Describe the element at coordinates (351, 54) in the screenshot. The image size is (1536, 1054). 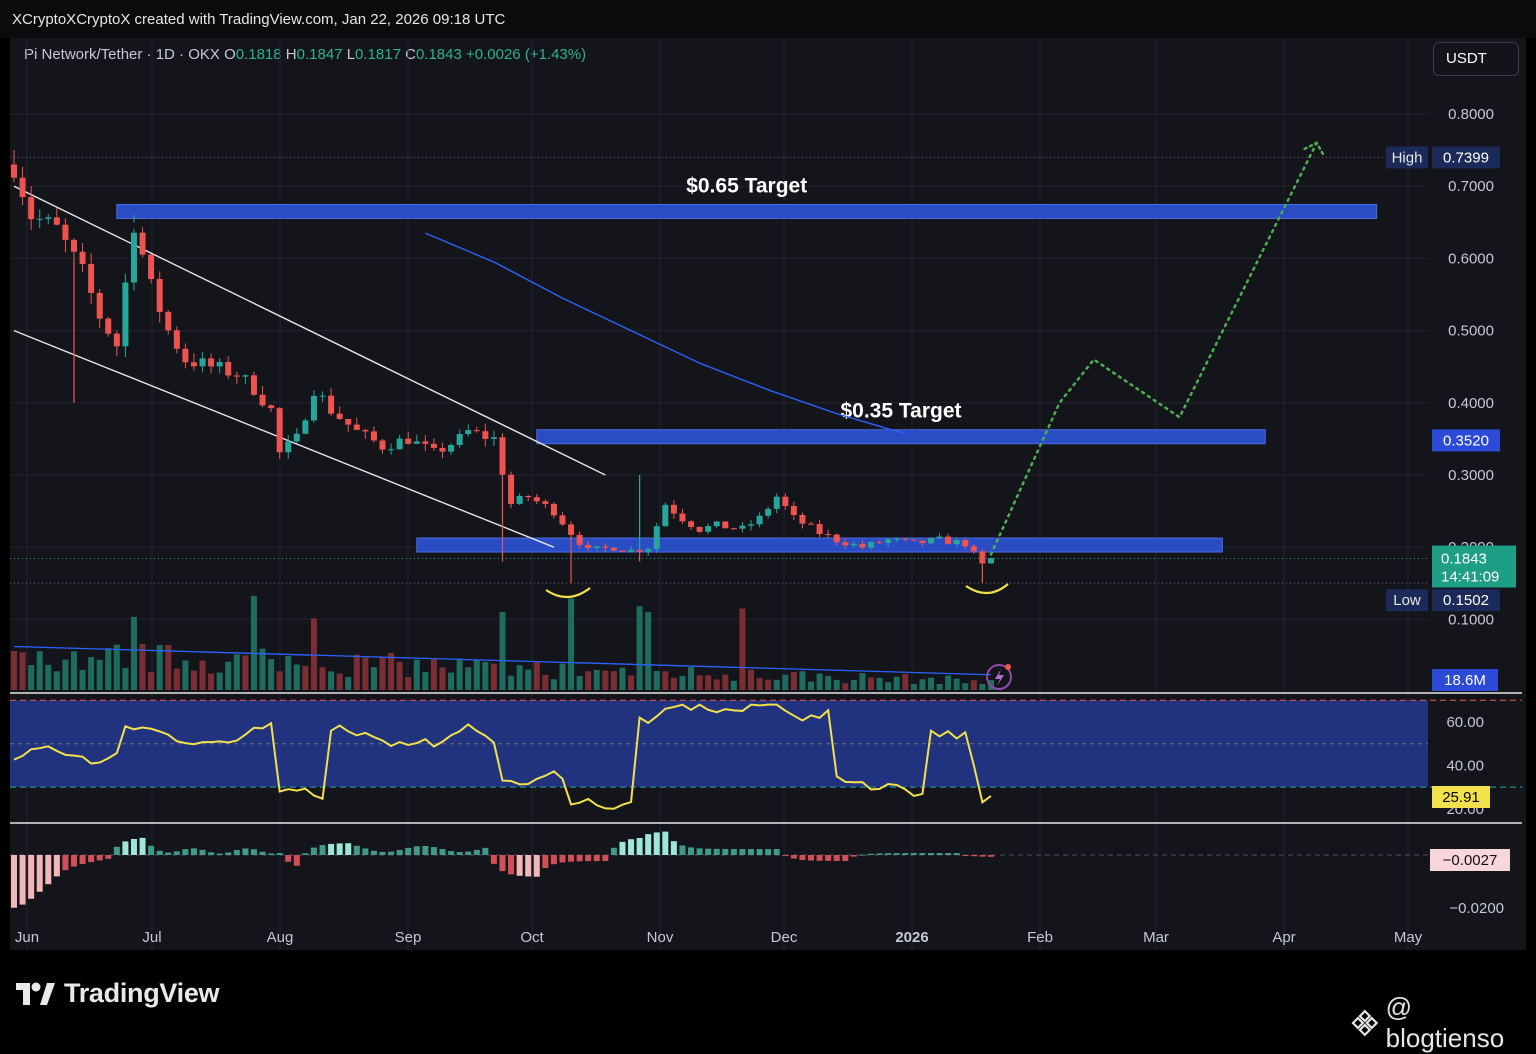
I see `low-label: L` at that location.